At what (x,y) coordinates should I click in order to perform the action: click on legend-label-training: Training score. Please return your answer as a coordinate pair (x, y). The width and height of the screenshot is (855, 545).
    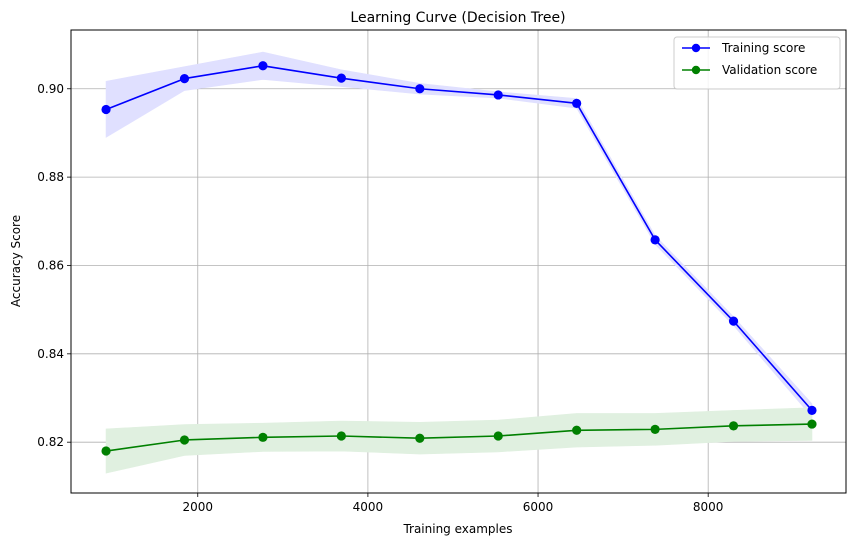
    Looking at the image, I should click on (763, 48).